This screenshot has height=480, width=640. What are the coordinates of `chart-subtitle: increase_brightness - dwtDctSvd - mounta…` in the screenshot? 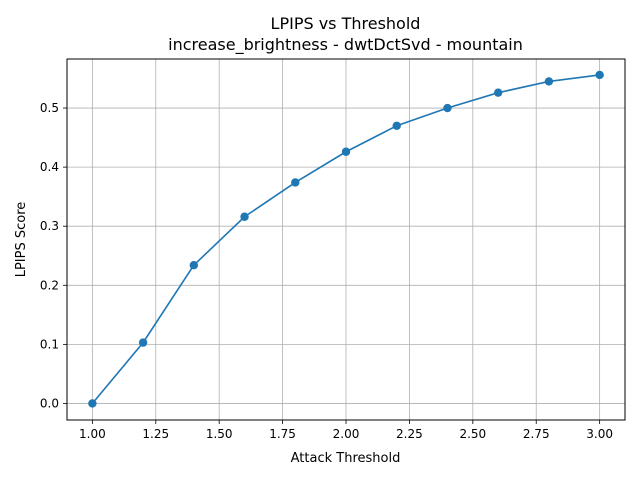 It's located at (345, 45).